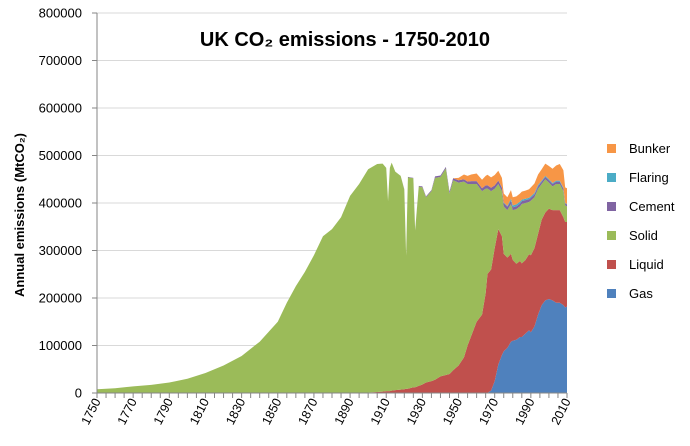  Describe the element at coordinates (60, 60) in the screenshot. I see `y-tick-label: 700000` at that location.